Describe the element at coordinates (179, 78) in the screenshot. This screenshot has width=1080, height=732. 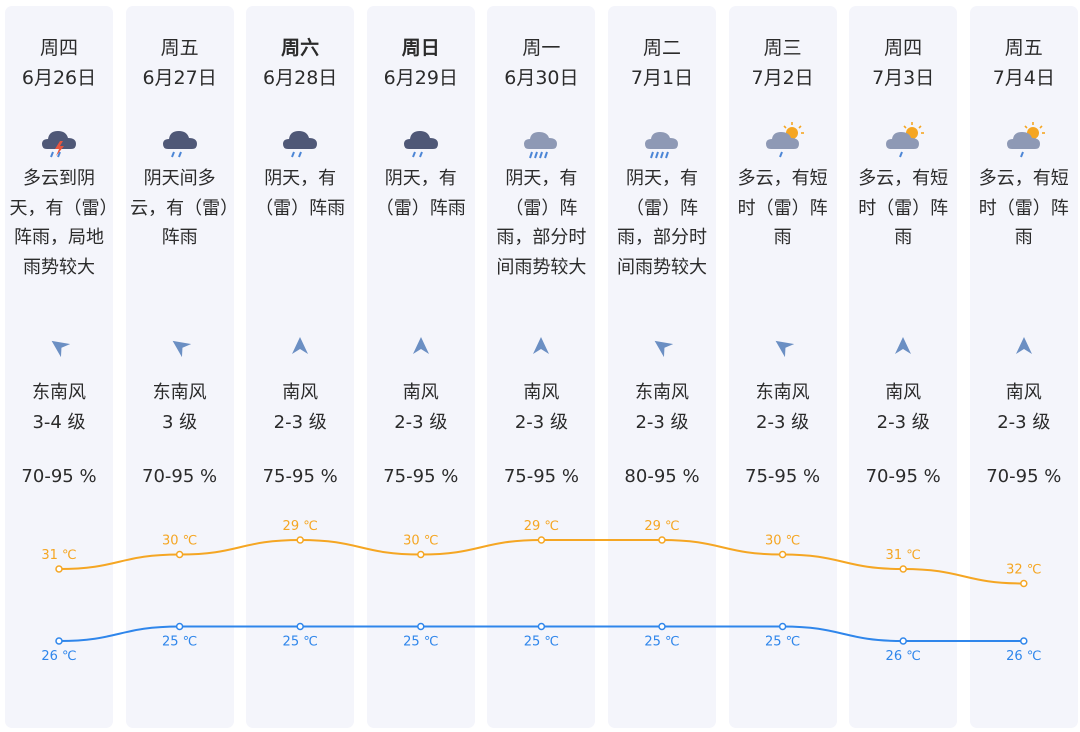
I see `date-label: 6月27日` at that location.